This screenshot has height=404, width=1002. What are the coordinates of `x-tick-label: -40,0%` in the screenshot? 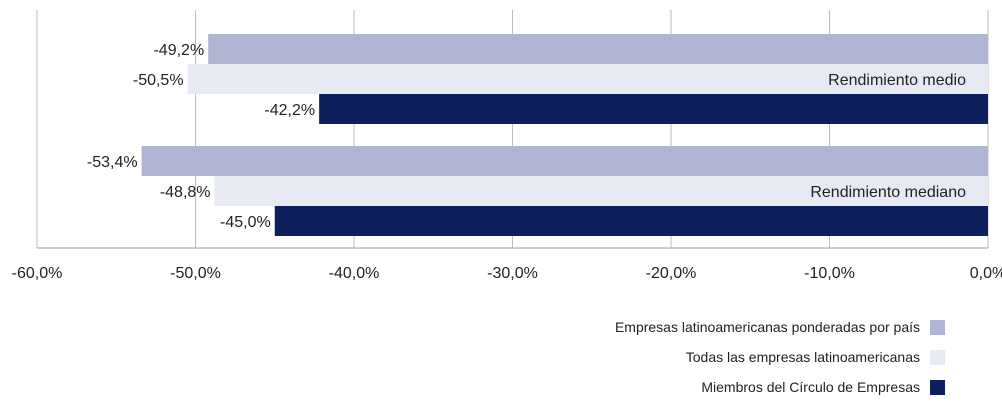 It's located at (354, 273).